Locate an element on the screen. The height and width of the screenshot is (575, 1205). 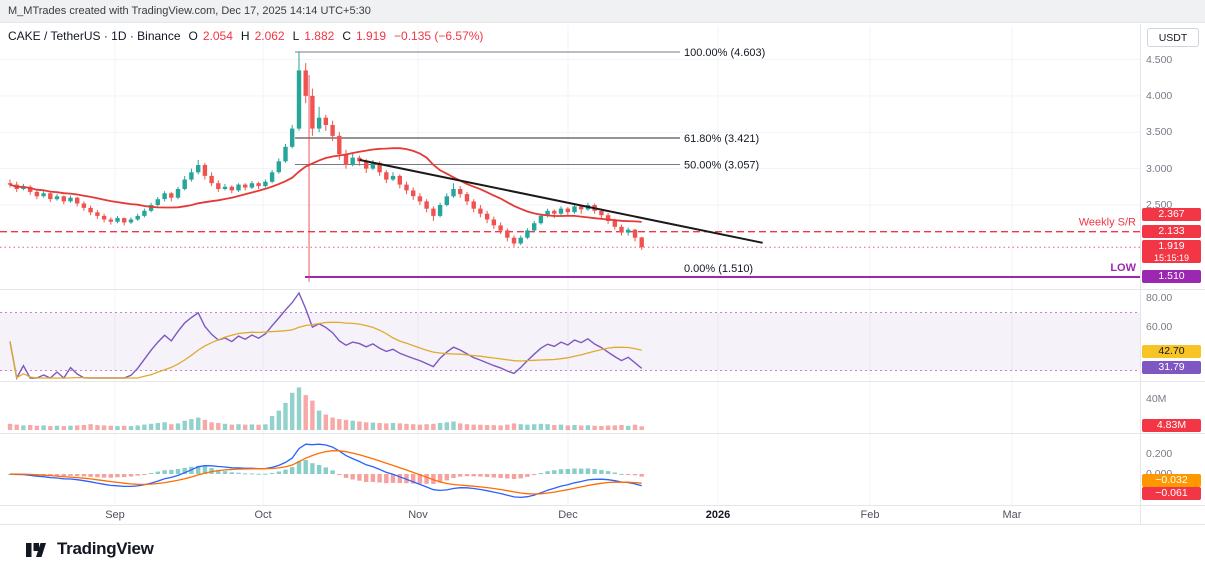
ma-price-badge: 2.367 is located at coordinates (1171, 214).